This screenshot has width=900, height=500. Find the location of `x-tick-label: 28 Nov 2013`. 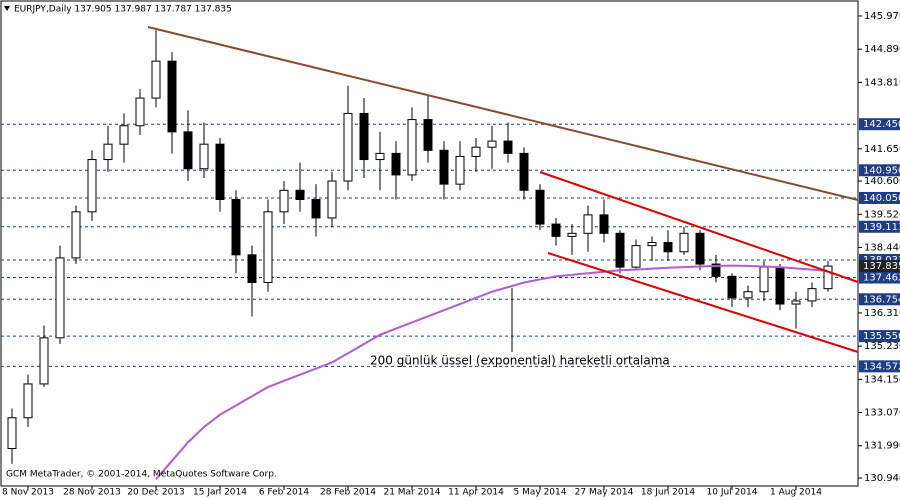

x-tick-label: 28 Nov 2013 is located at coordinates (92, 493).